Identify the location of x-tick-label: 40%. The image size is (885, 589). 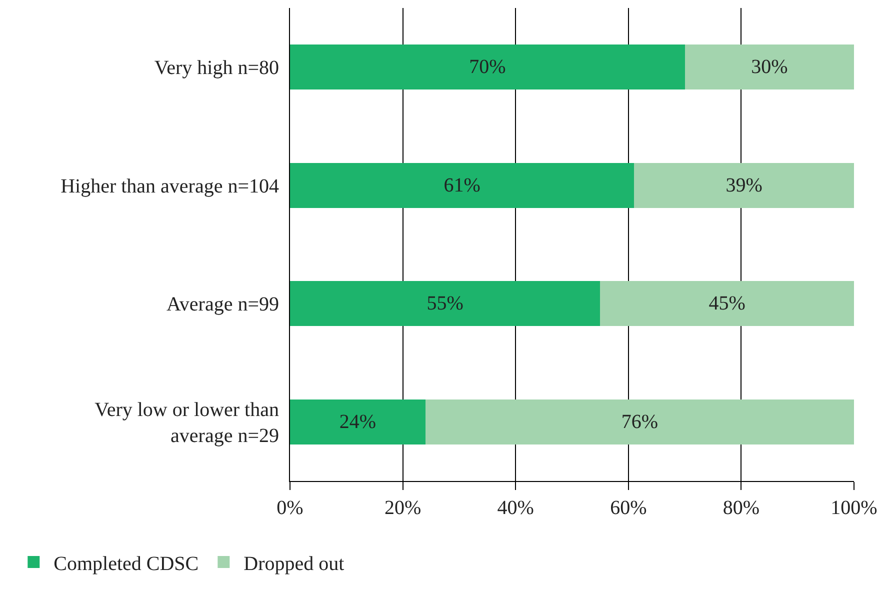
(515, 508).